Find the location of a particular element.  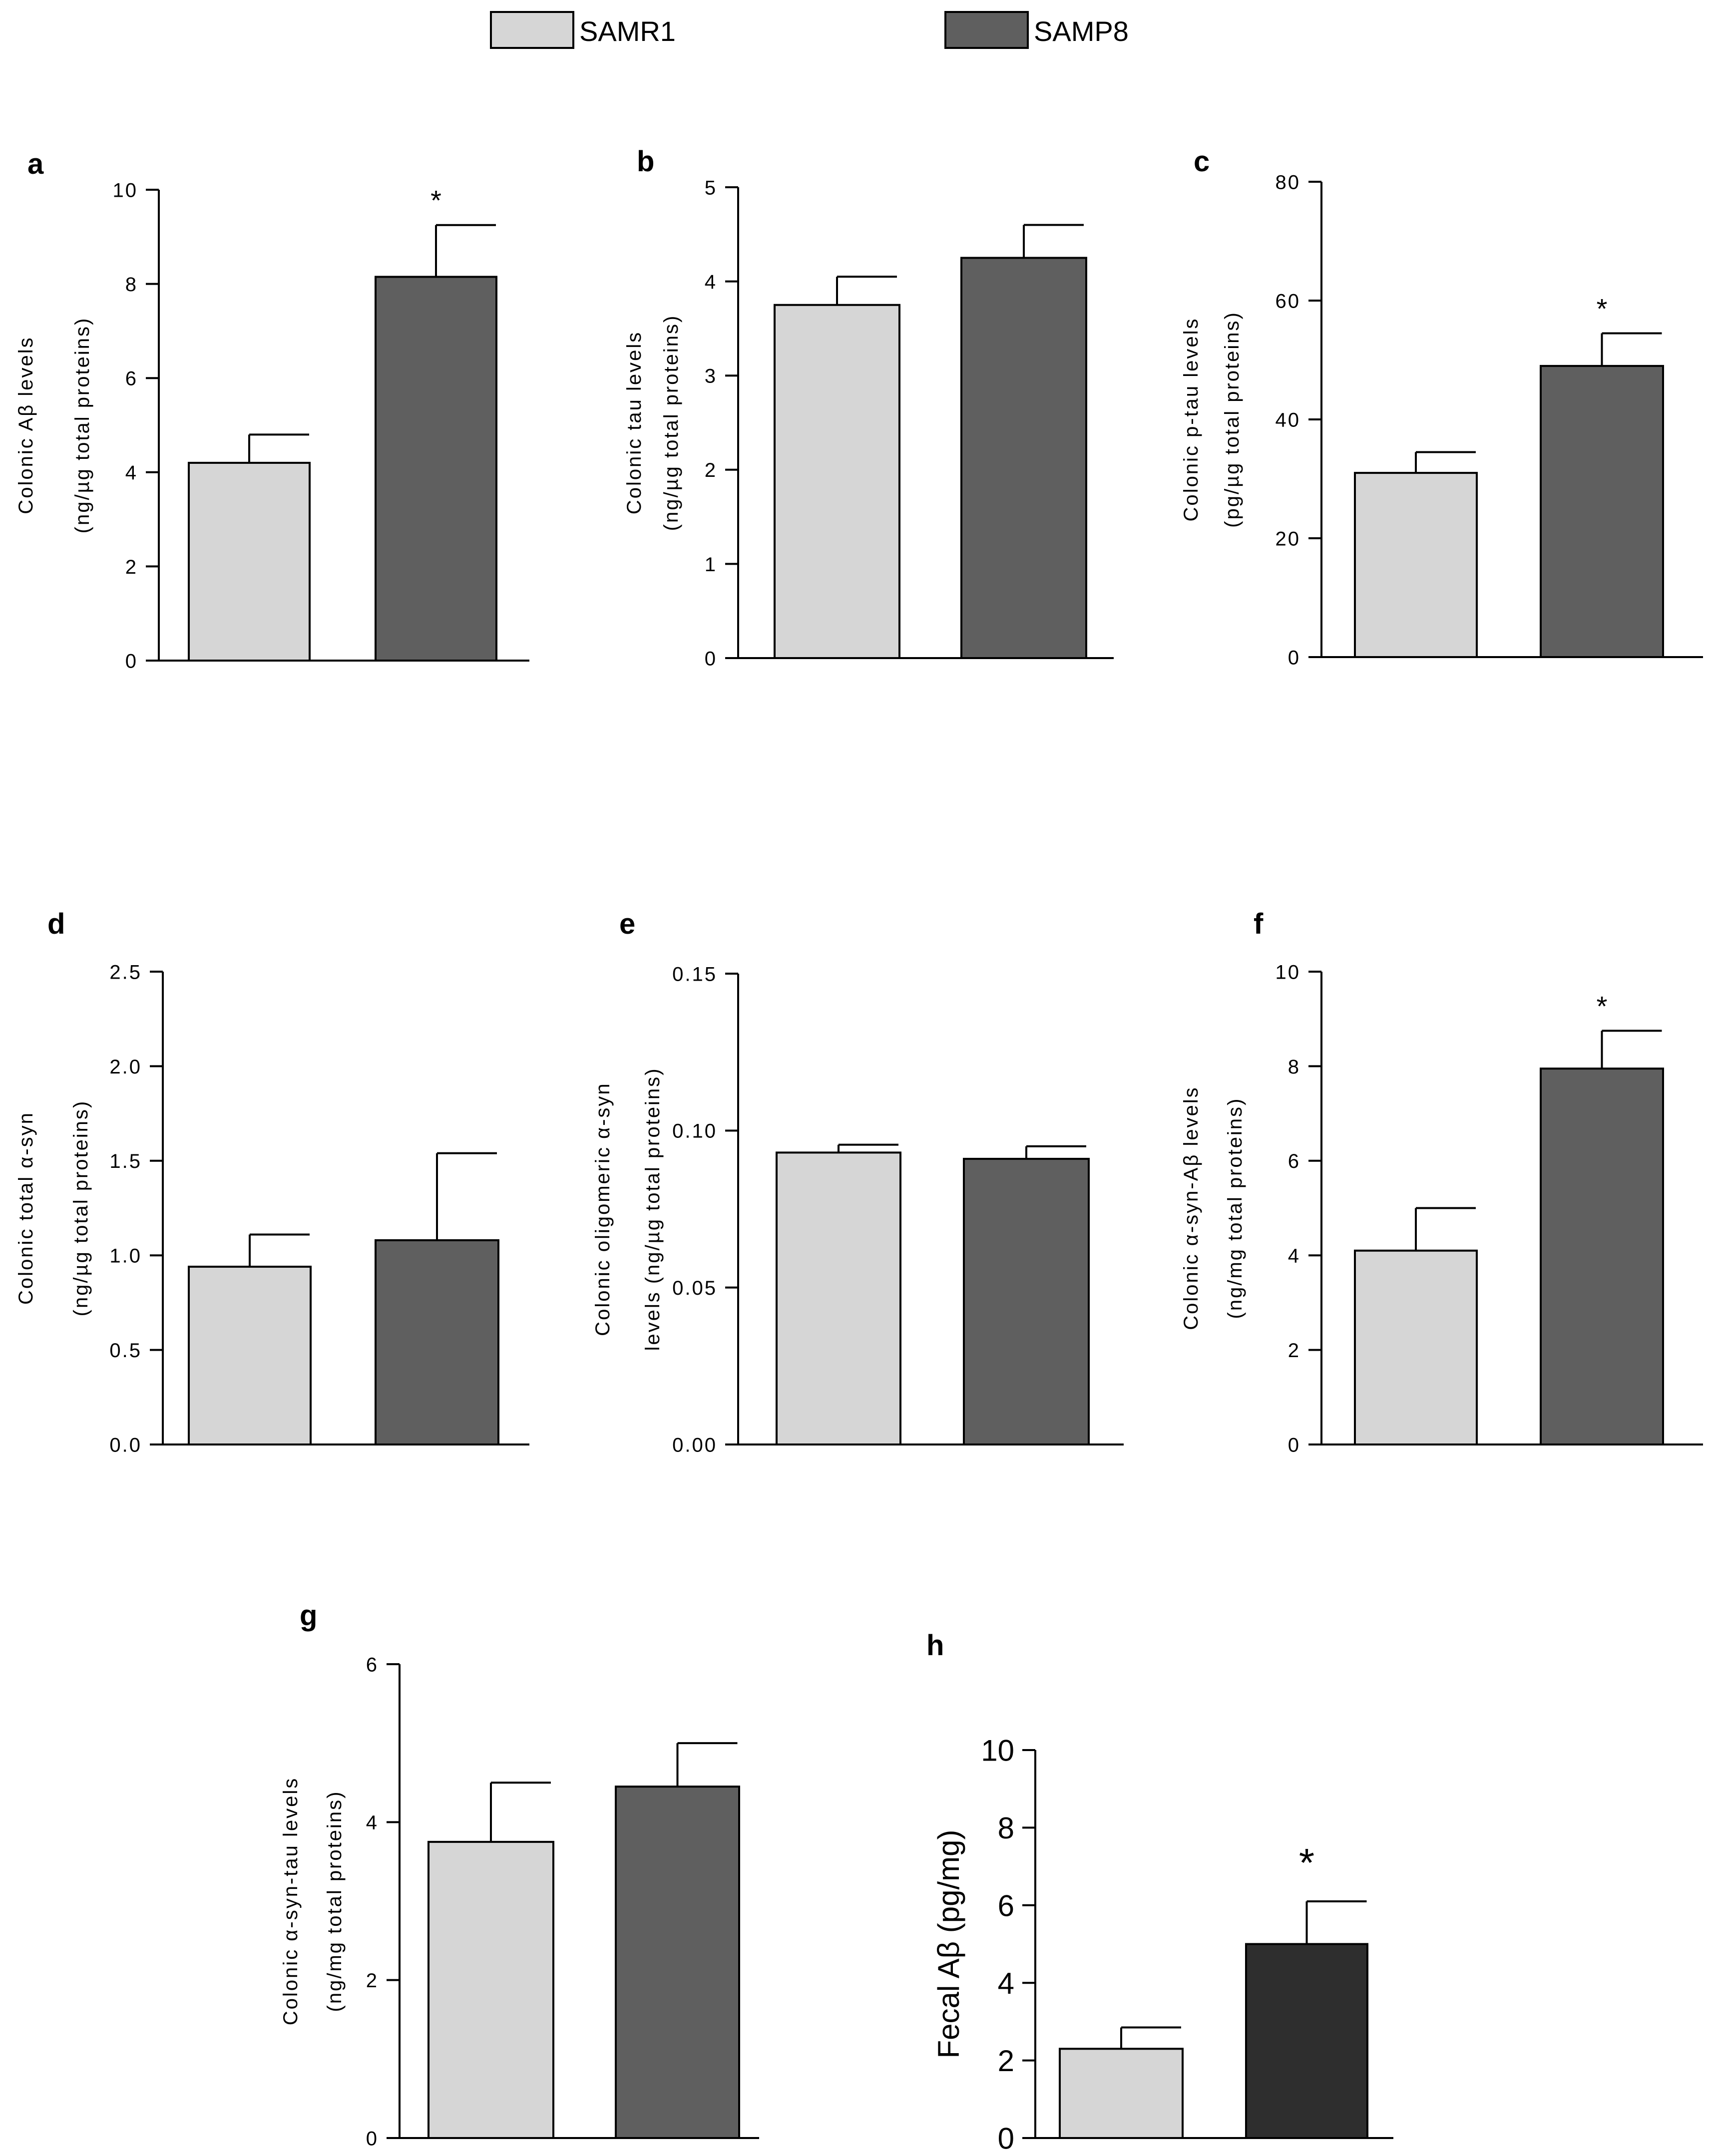

legend-swatch-samr1 is located at coordinates (532, 30).